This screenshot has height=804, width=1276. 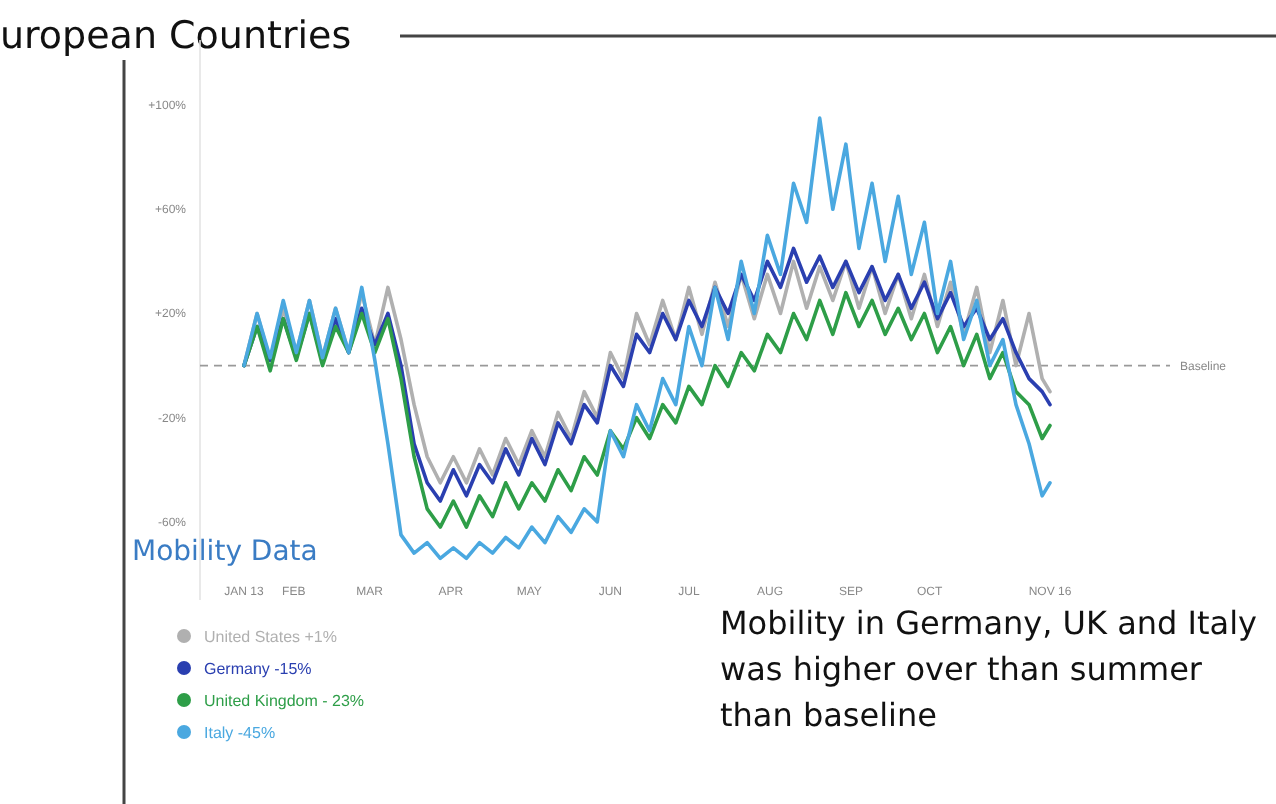 I want to click on chart-title: uropean Countries, so click(x=176, y=36).